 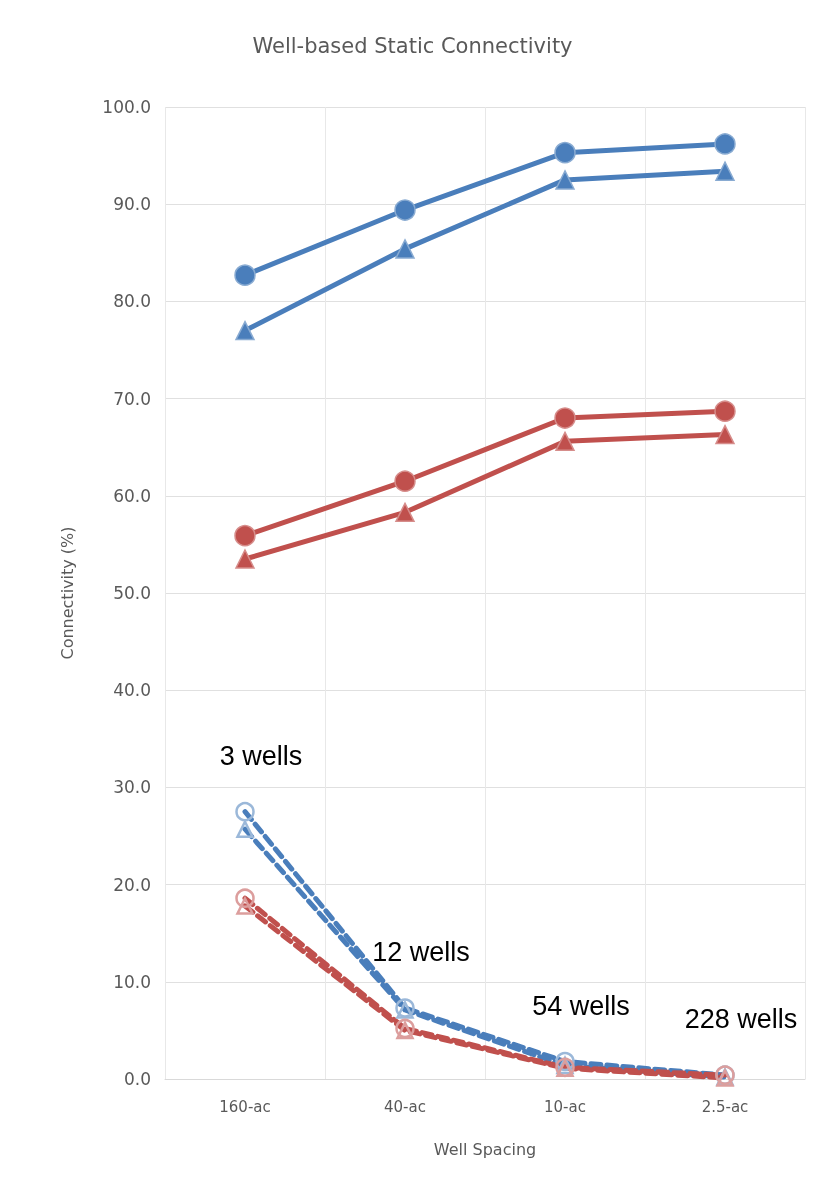 What do you see at coordinates (412, 45) in the screenshot?
I see `chart-title: Well-based Static Connectivity` at bounding box center [412, 45].